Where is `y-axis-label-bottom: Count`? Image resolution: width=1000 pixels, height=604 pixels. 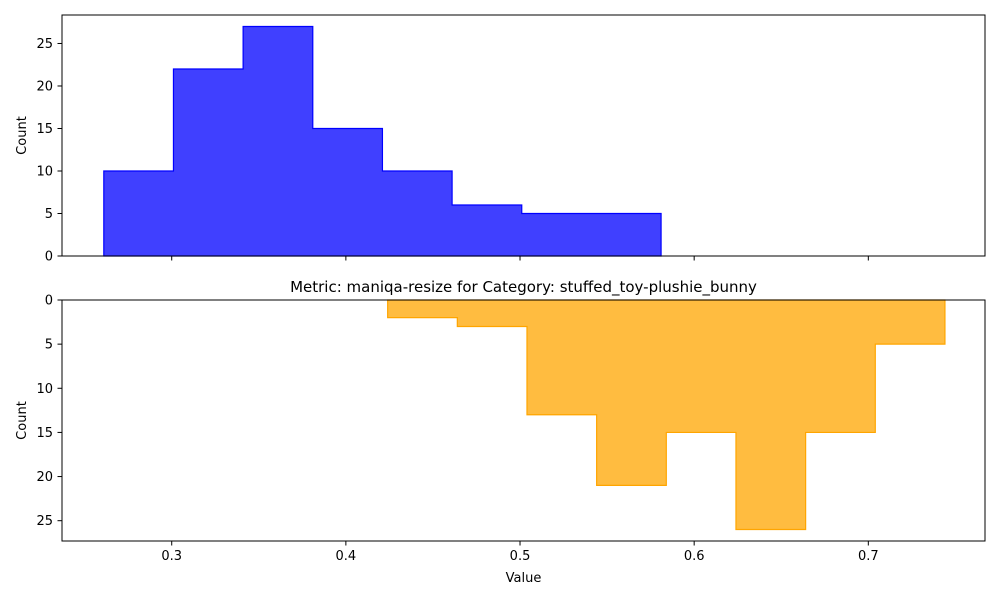 y-axis-label-bottom: Count is located at coordinates (22, 420).